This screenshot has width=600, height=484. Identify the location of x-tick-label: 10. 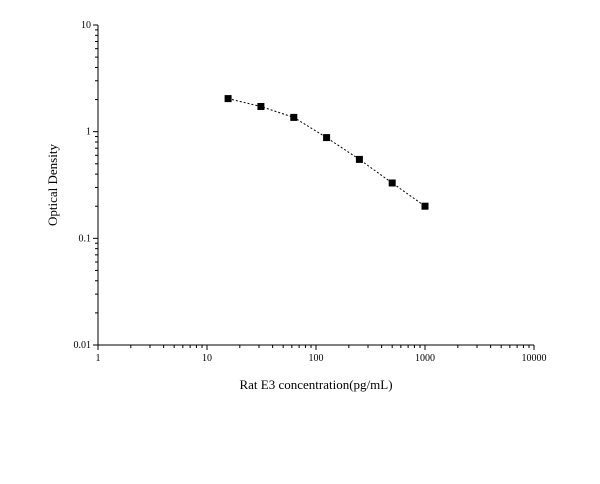
(207, 358).